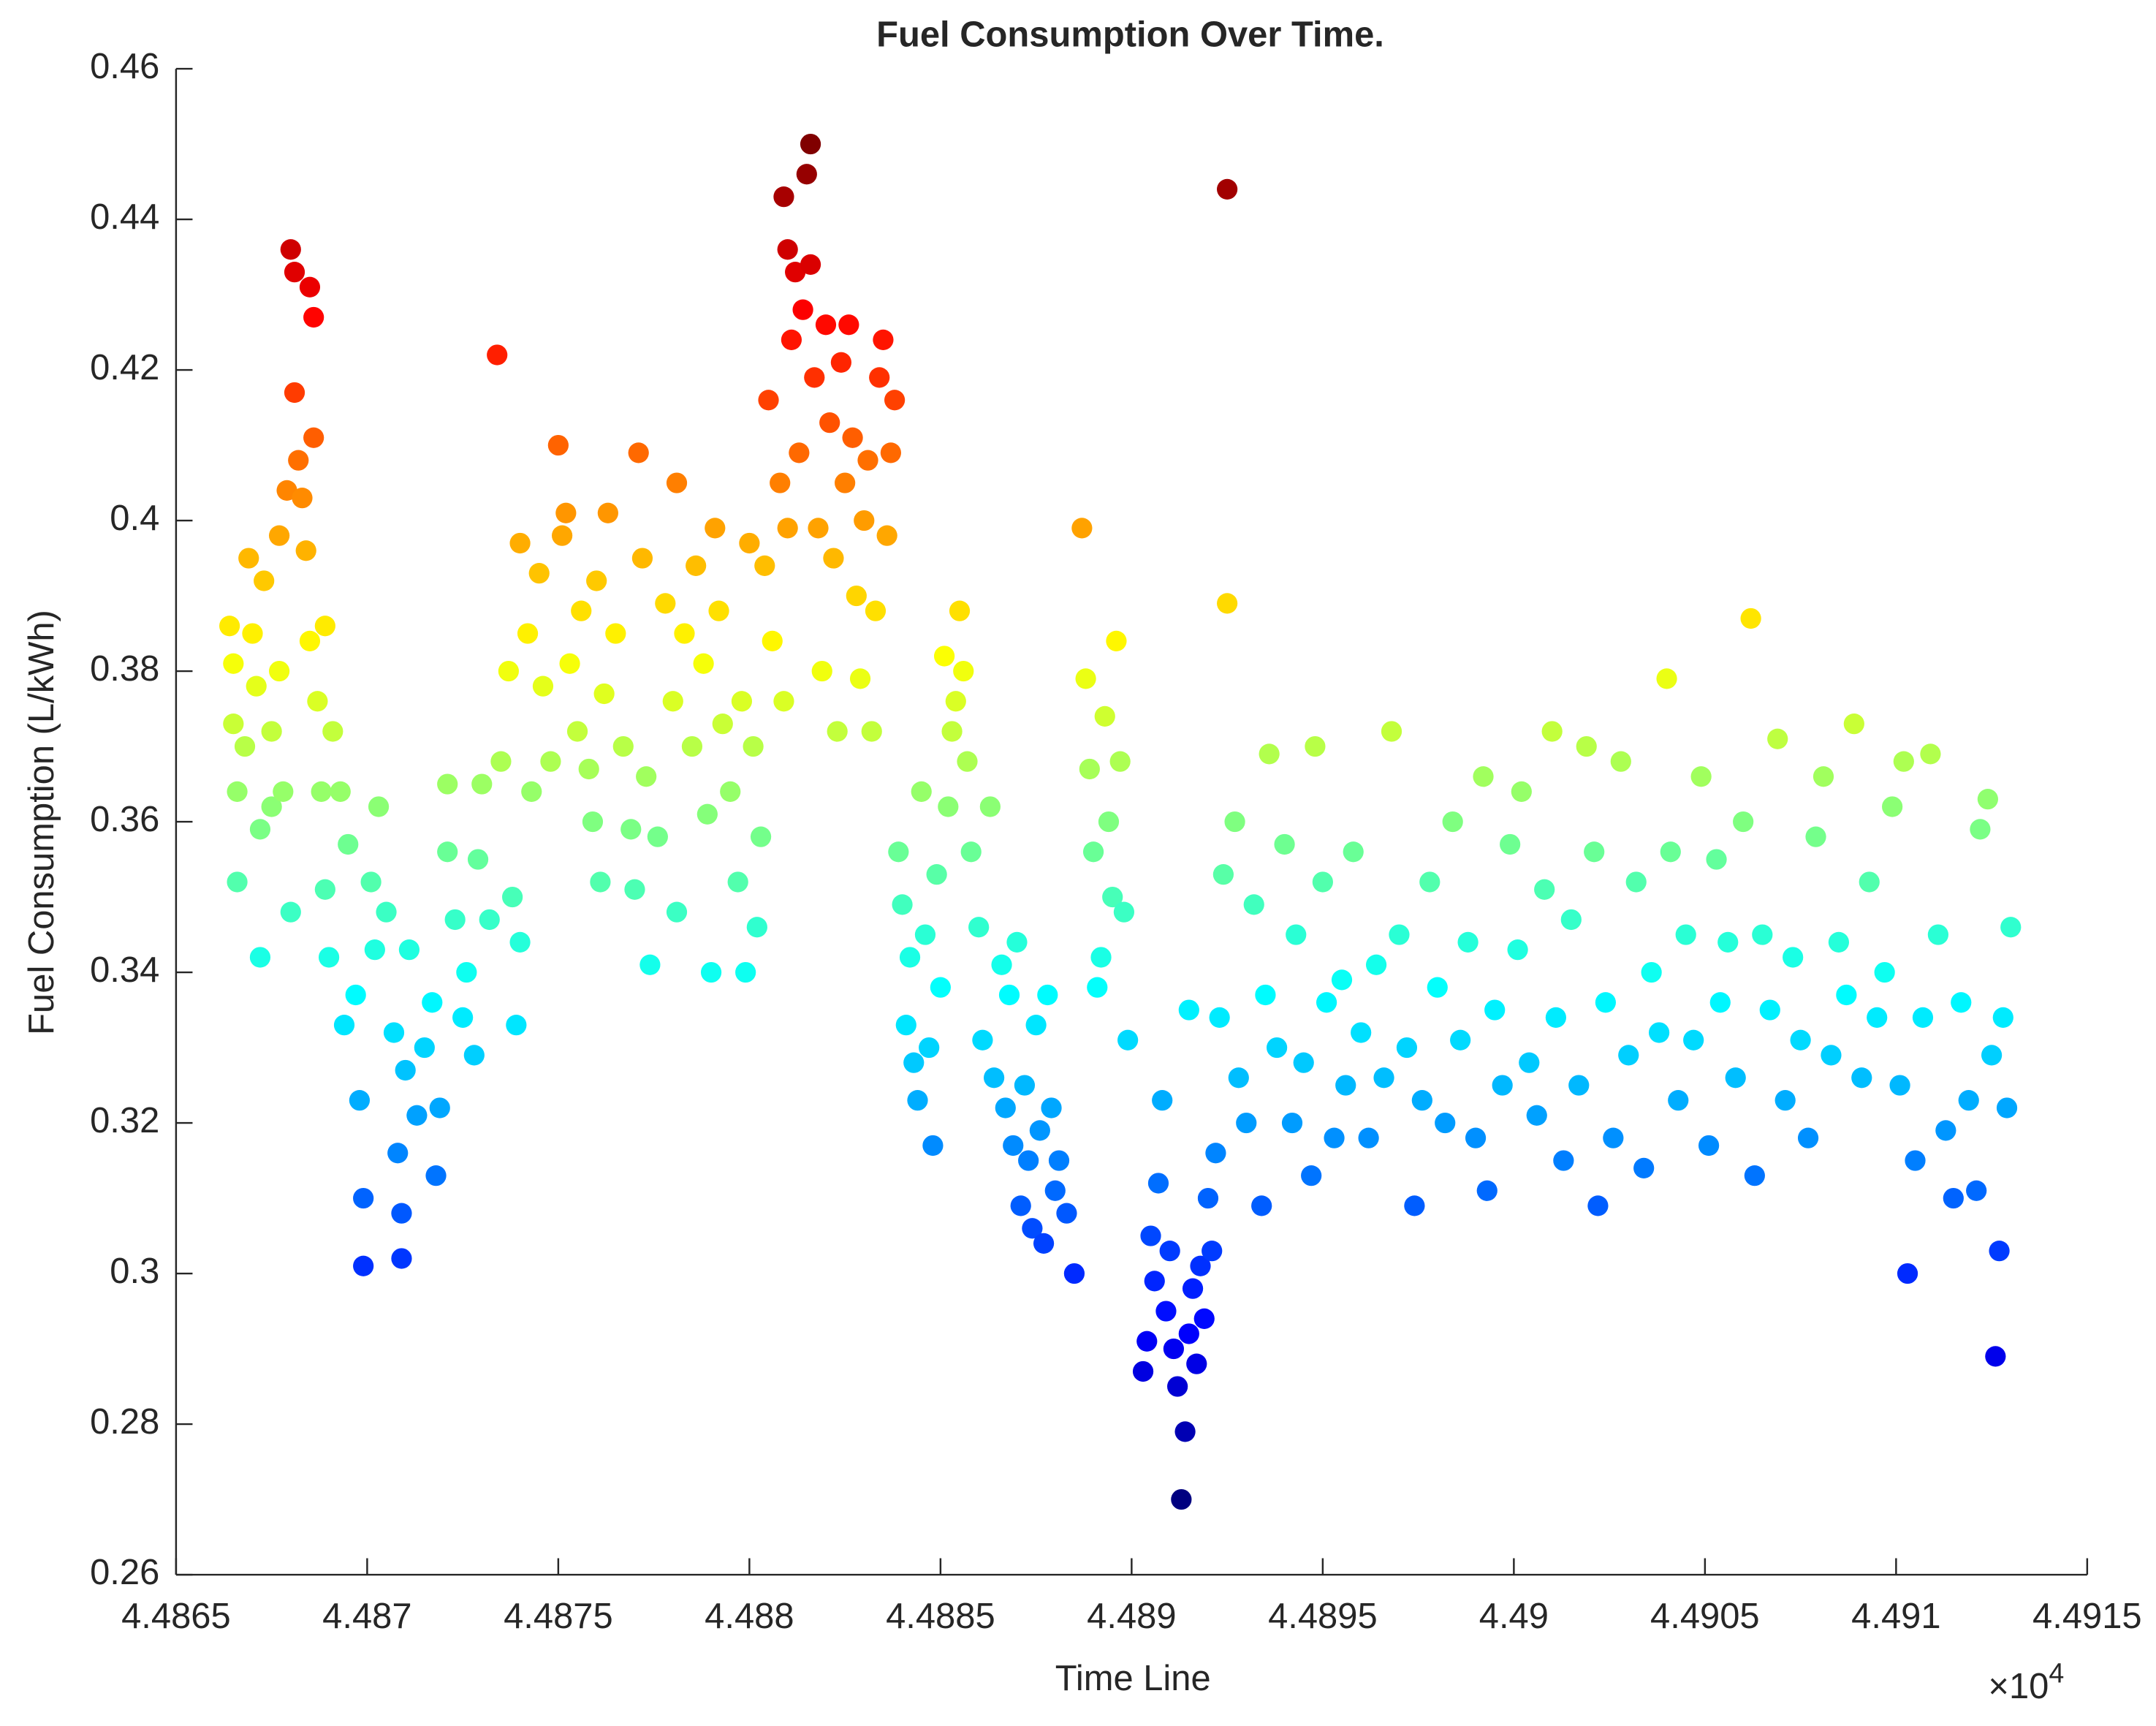  What do you see at coordinates (134, 1271) in the screenshot?
I see `y-tick-label: 0.3` at bounding box center [134, 1271].